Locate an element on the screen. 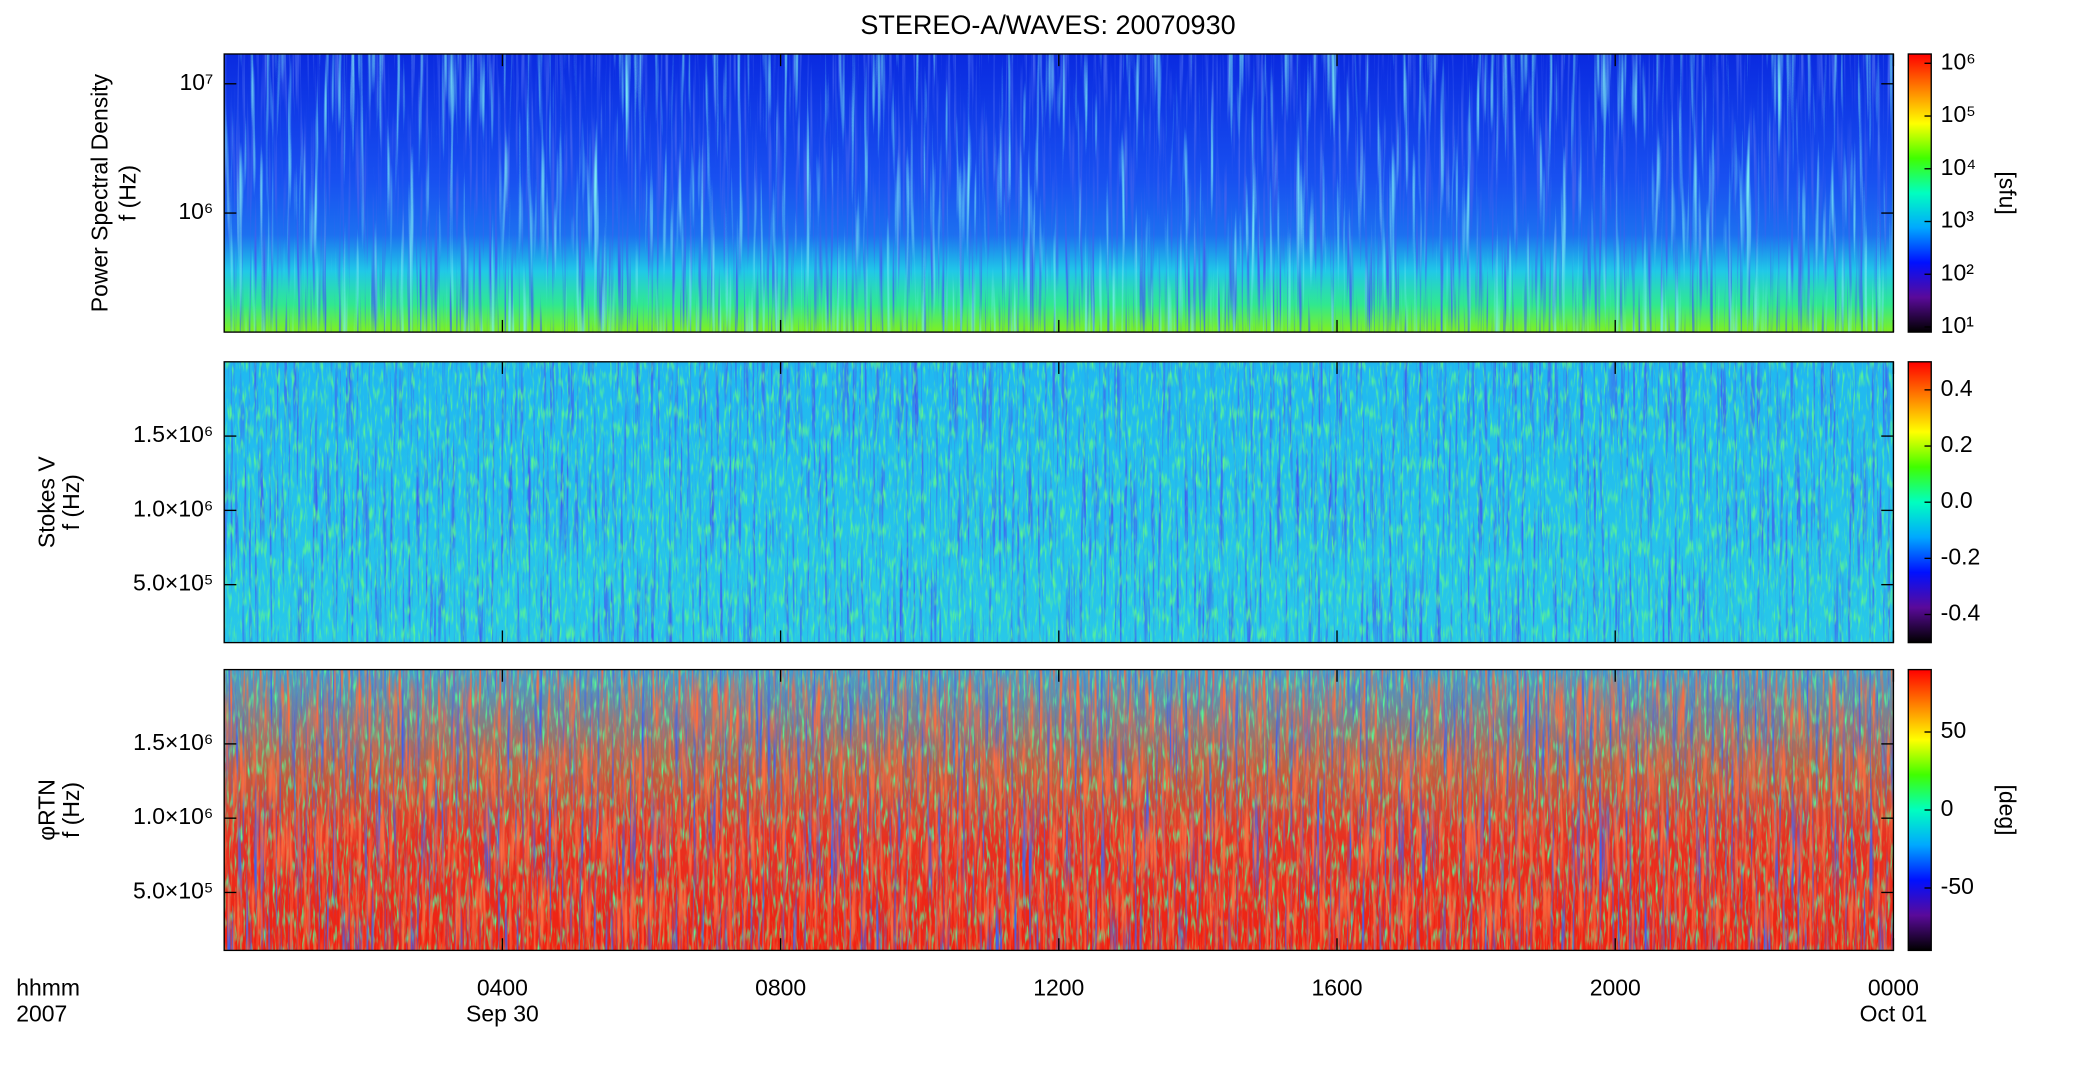 The height and width of the screenshot is (1080, 2096). y-tick-label: 10⁶ is located at coordinates (195, 211).